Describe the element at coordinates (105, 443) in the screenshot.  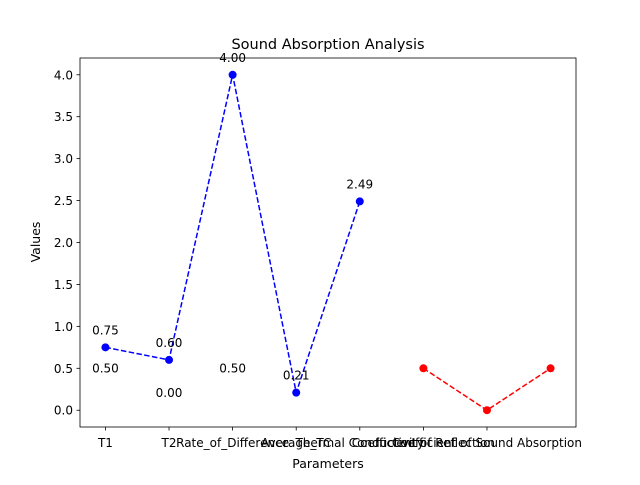
I see `x-tick-label: T1` at that location.